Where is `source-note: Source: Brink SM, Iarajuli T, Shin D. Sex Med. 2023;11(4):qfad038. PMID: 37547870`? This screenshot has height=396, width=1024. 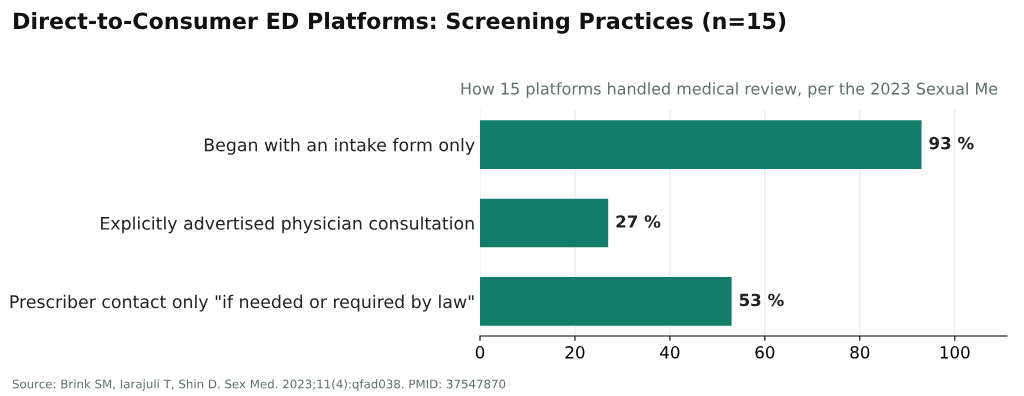 source-note: Source: Brink SM, Iarajuli T, Shin D. Sex Med. 2023;11(4):qfad038. PMID: 37547870 is located at coordinates (259, 385).